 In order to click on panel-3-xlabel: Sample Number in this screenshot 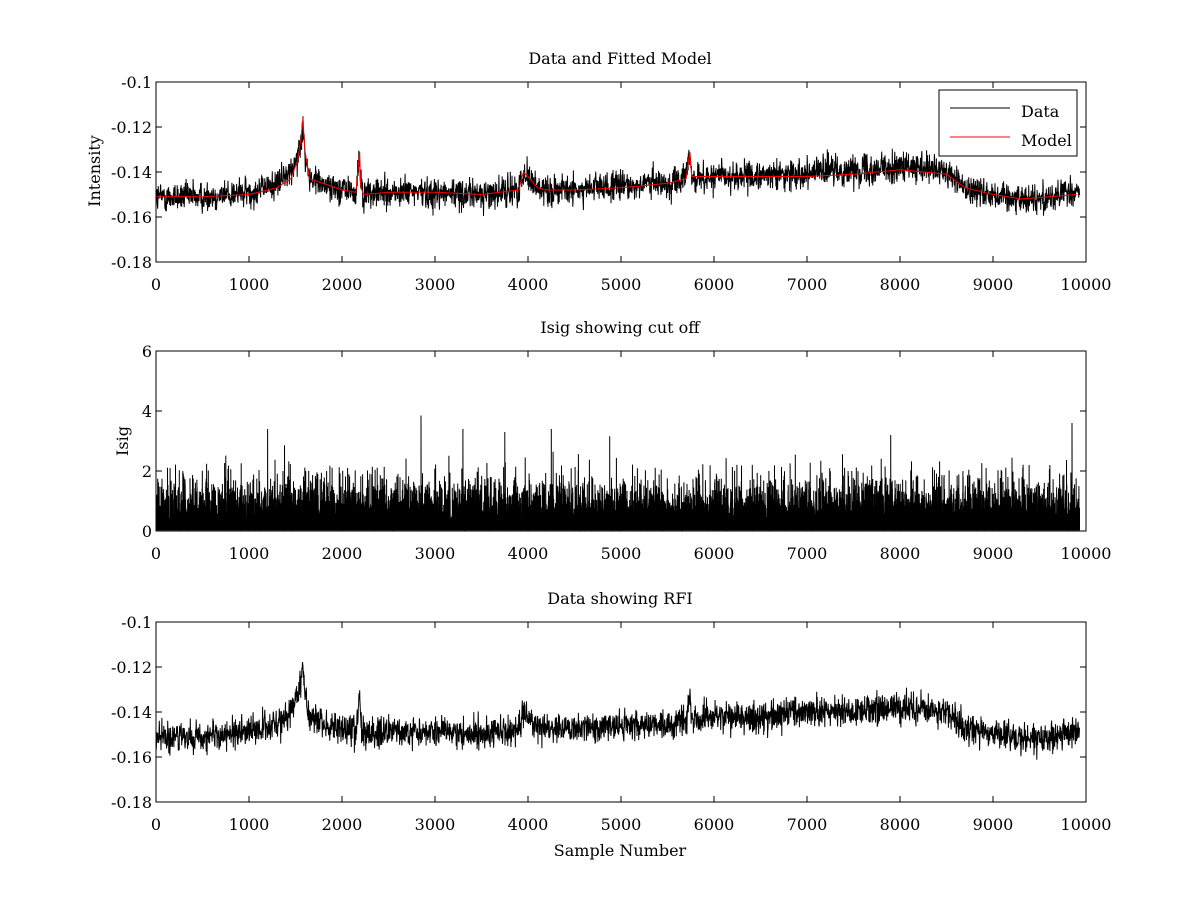, I will do `click(620, 850)`.